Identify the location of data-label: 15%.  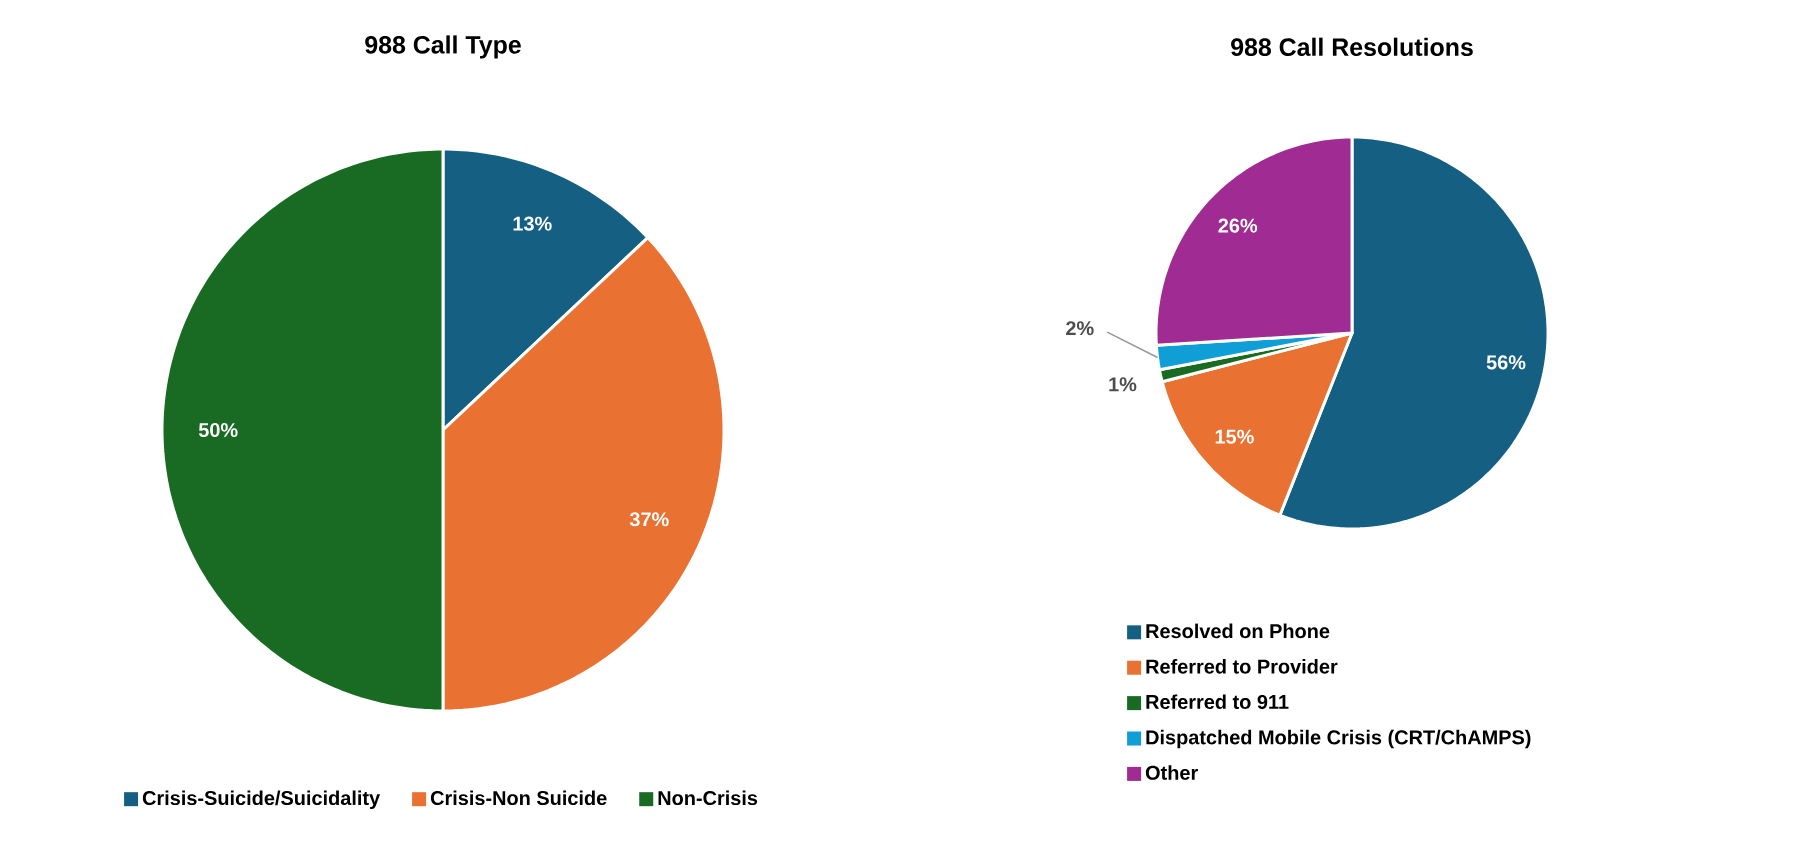
(1234, 436).